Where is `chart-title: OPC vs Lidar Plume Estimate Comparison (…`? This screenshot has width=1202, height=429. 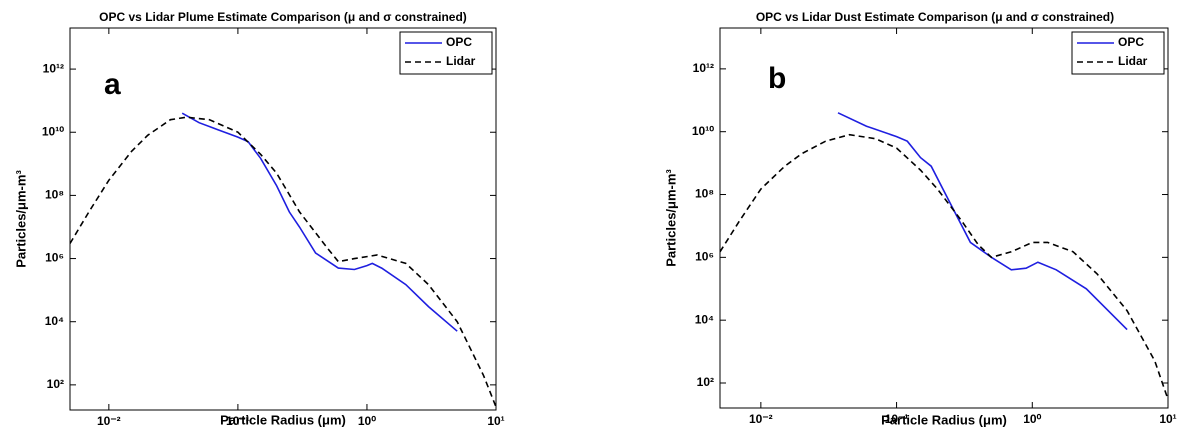 chart-title: OPC vs Lidar Plume Estimate Comparison (… is located at coordinates (283, 17).